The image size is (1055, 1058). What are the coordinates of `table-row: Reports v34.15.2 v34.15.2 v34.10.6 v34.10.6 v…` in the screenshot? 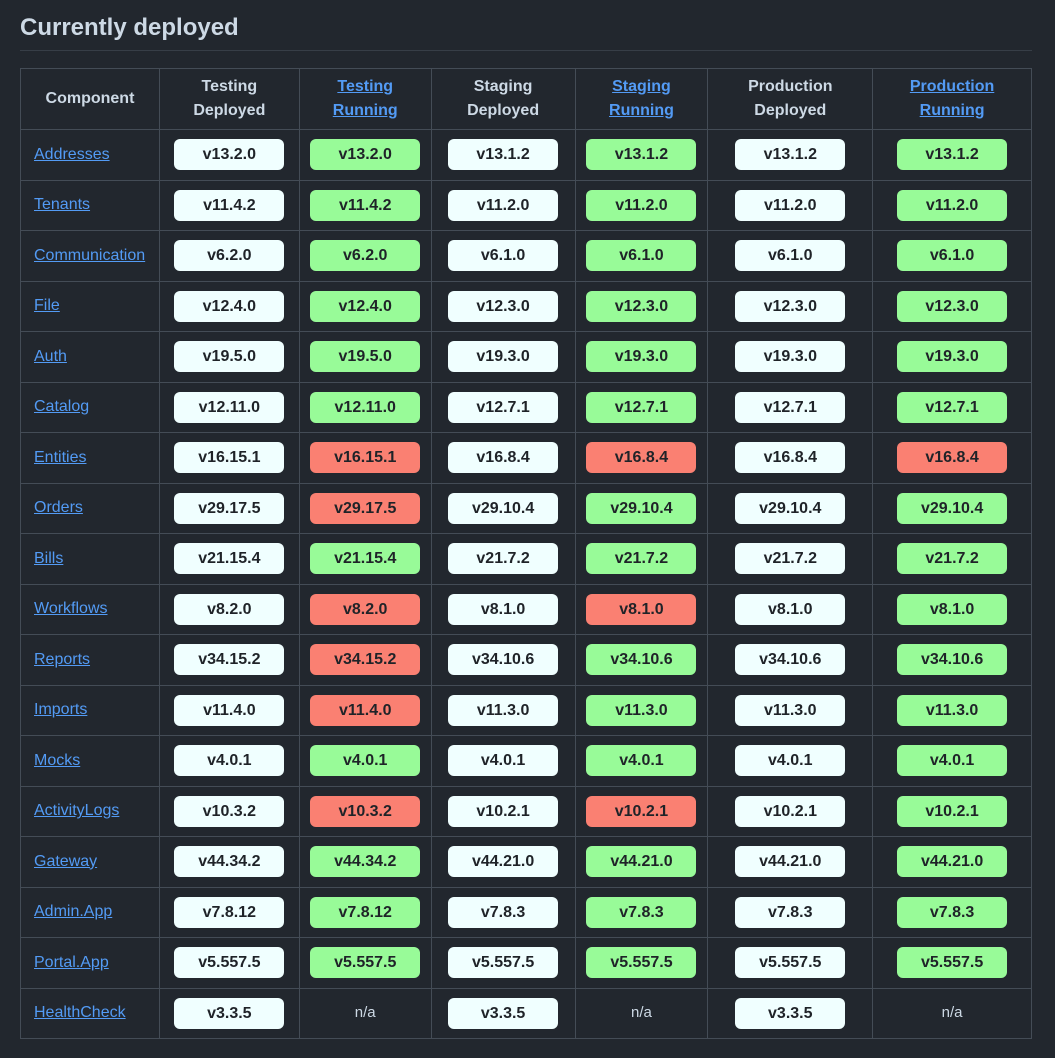 It's located at (526, 660).